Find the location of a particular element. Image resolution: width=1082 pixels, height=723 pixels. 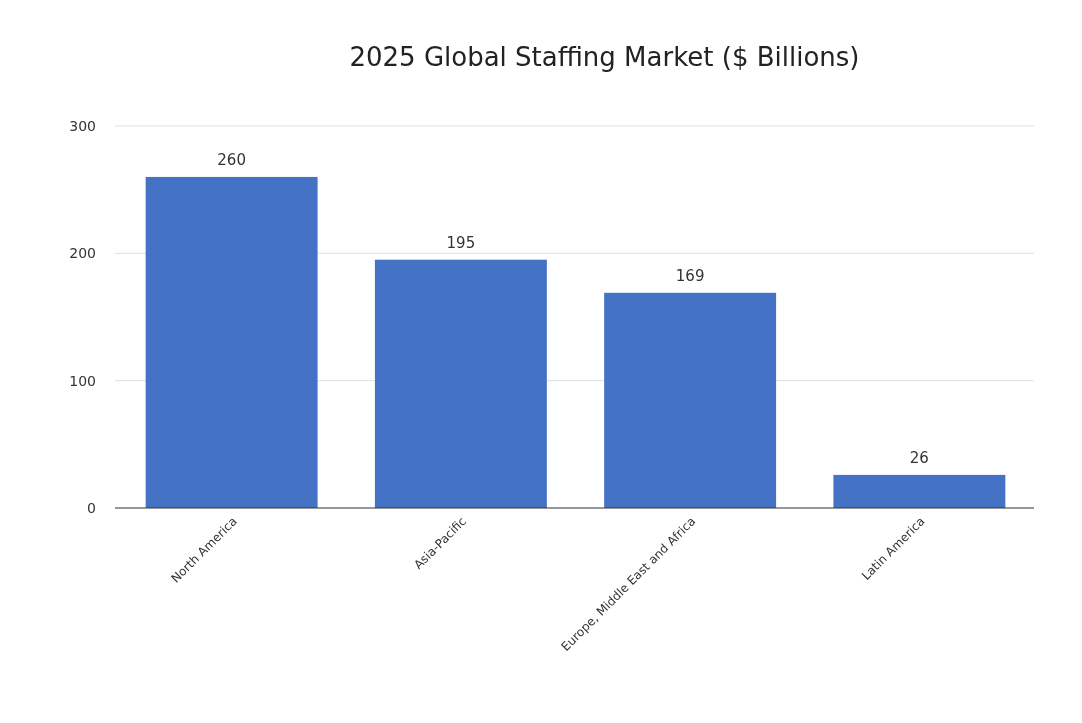

data-label: 26 is located at coordinates (919, 457).